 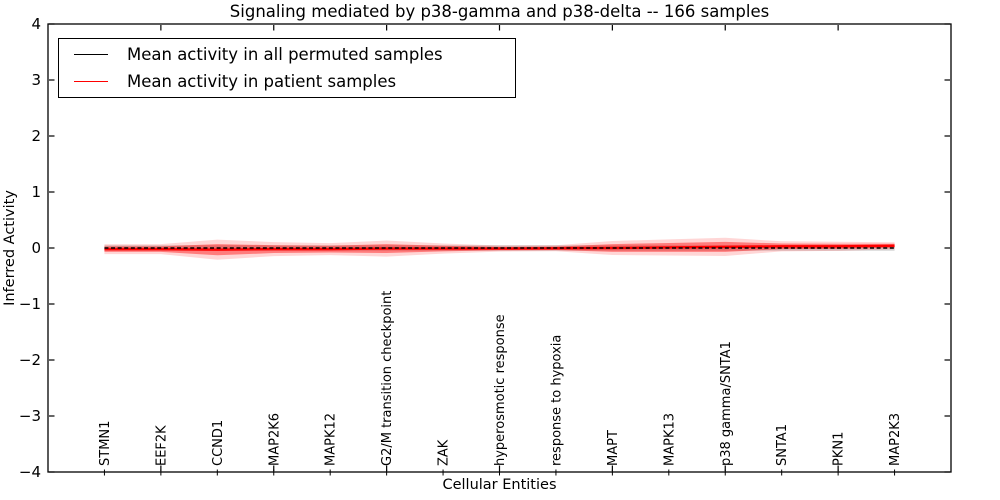 I want to click on x-category-label: hyperosmotic response, so click(x=500, y=390).